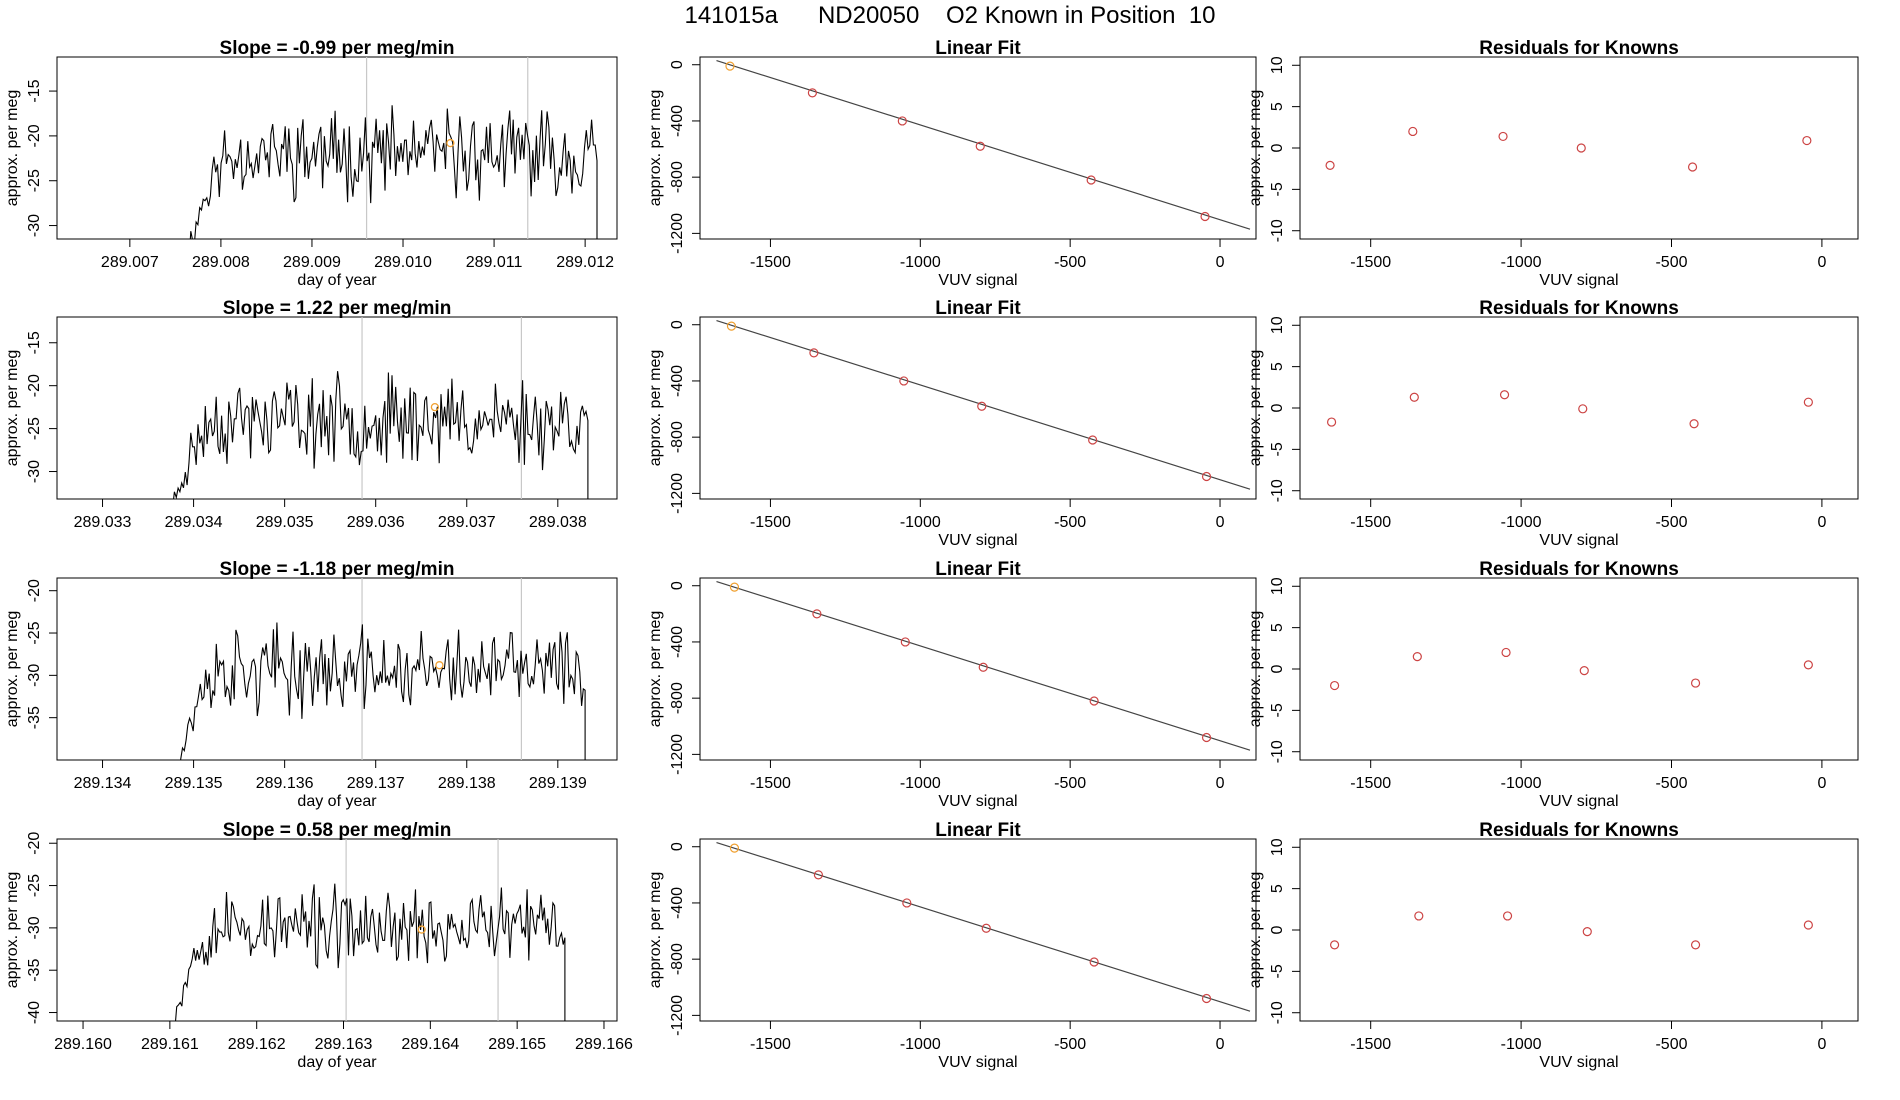  I want to click on x-tick-label: 289.037, so click(467, 522).